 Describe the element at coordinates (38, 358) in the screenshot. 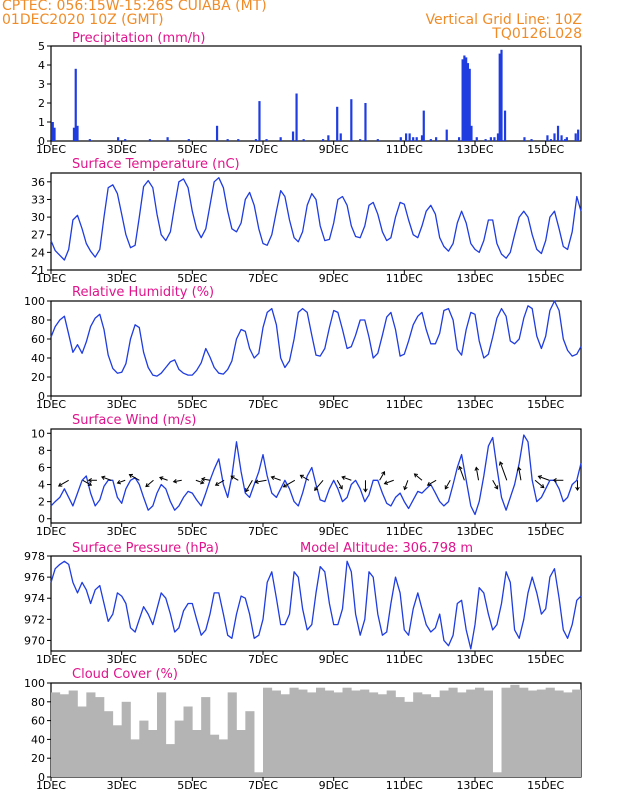

I see `y-tick-label: 40` at that location.